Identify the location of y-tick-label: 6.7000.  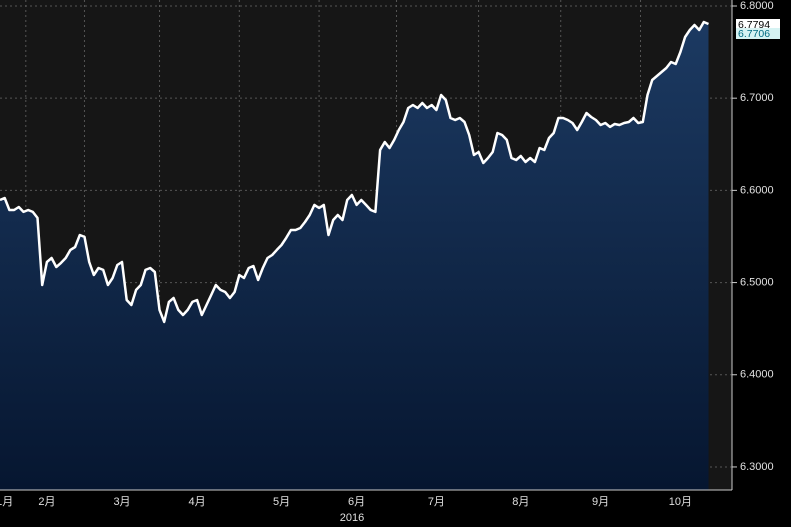
(757, 98).